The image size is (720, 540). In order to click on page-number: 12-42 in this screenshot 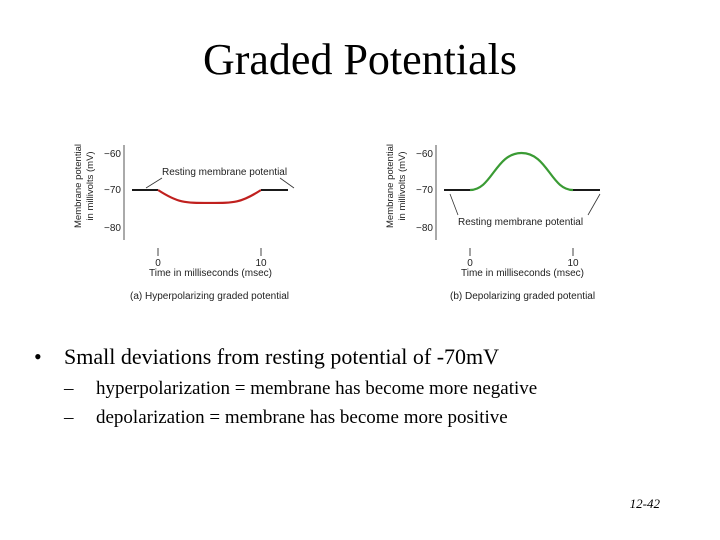, I will do `click(644, 503)`.